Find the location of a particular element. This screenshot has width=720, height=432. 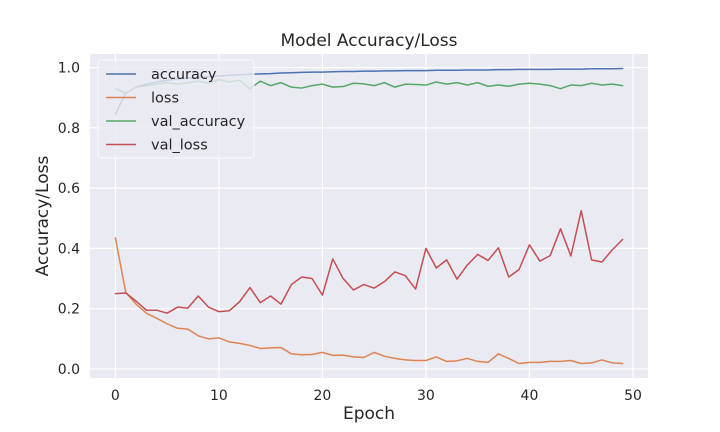

chart-title: Model Accuracy/Loss is located at coordinates (368, 41).